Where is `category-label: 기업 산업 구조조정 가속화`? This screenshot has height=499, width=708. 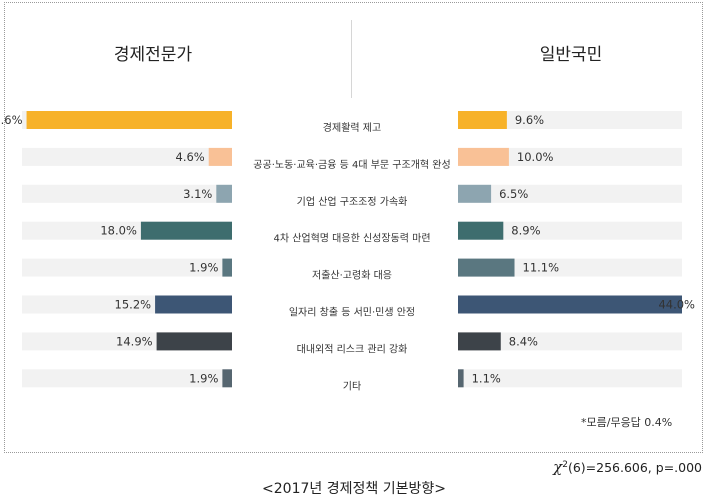
category-label: 기업 산업 구조조정 가속화 is located at coordinates (352, 201).